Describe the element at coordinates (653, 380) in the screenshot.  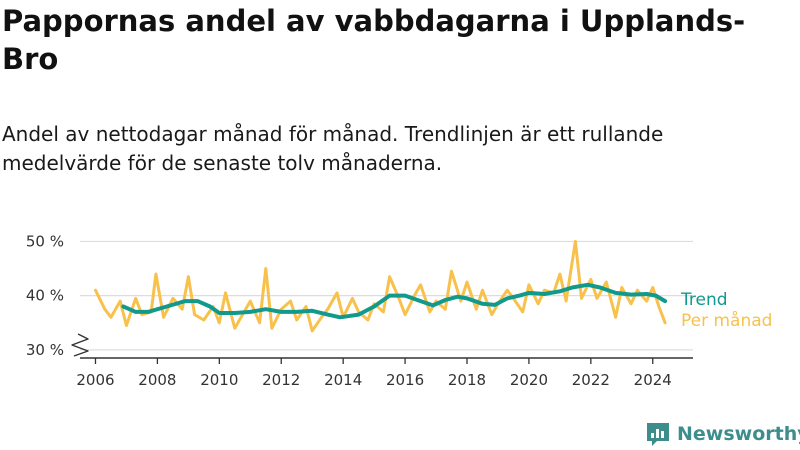
I see `x-tick-label: 2024` at that location.